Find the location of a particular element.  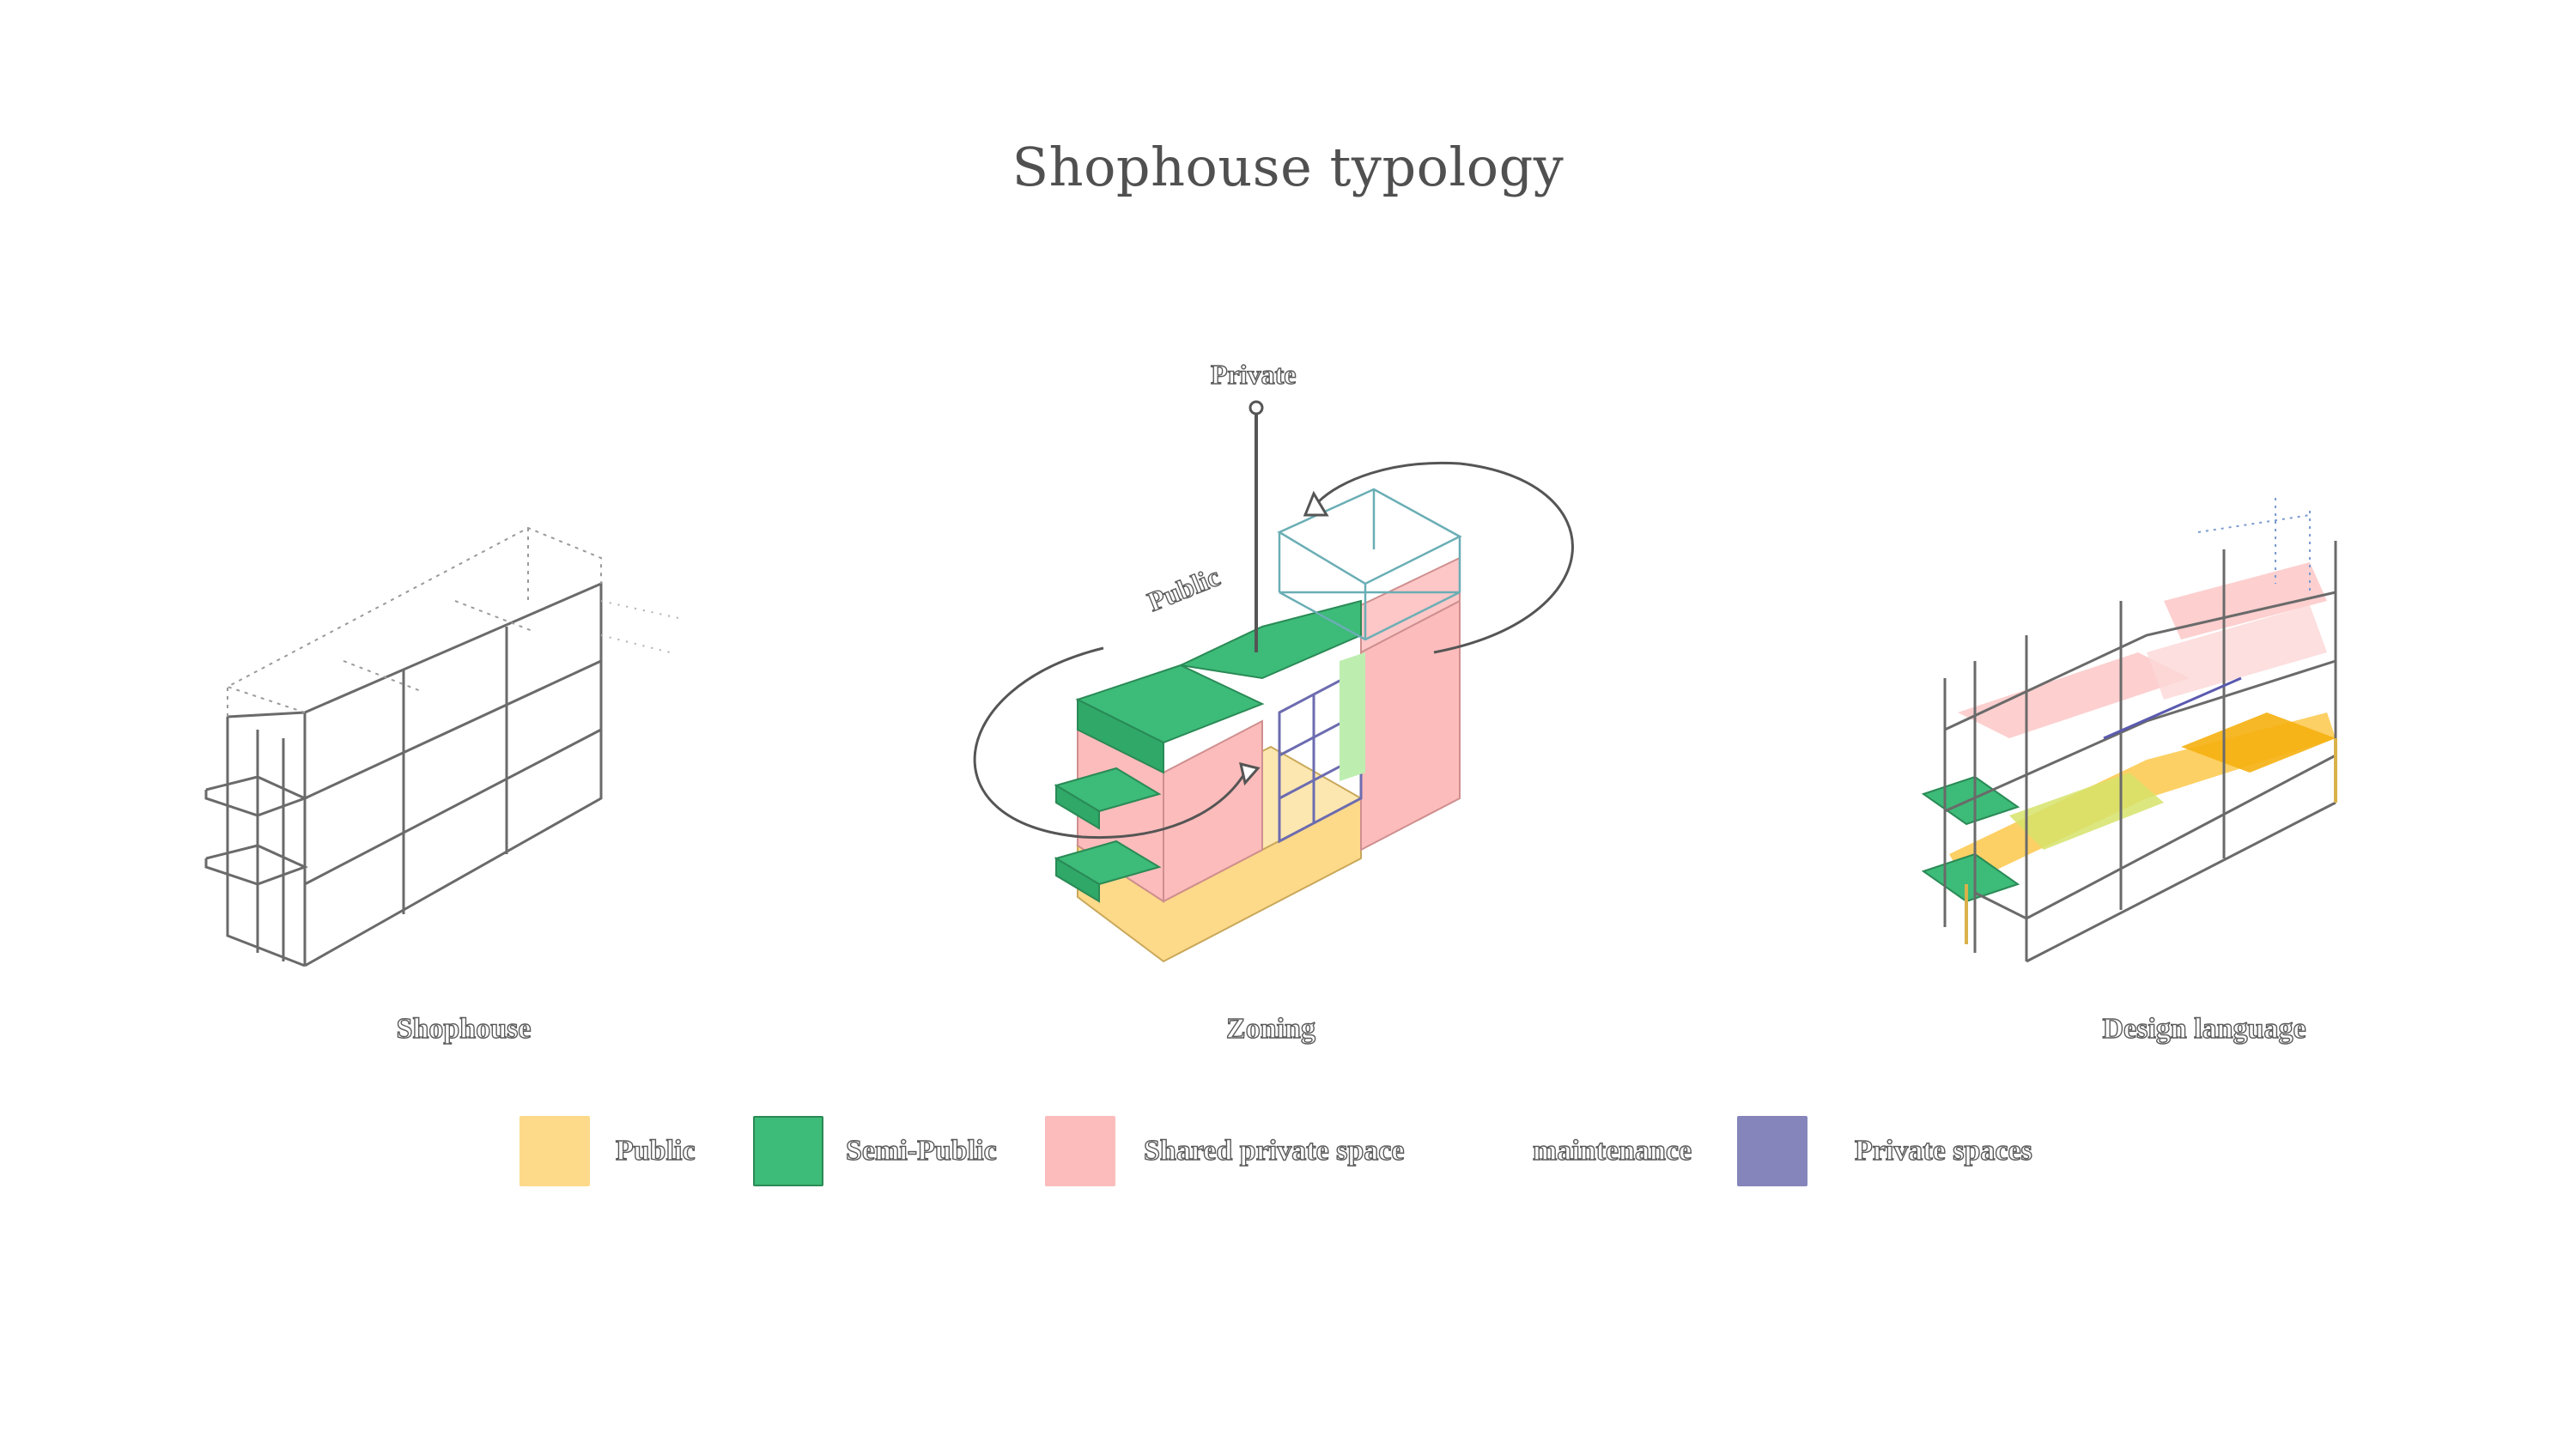

caption-design-language: Design language is located at coordinates (2204, 1028).